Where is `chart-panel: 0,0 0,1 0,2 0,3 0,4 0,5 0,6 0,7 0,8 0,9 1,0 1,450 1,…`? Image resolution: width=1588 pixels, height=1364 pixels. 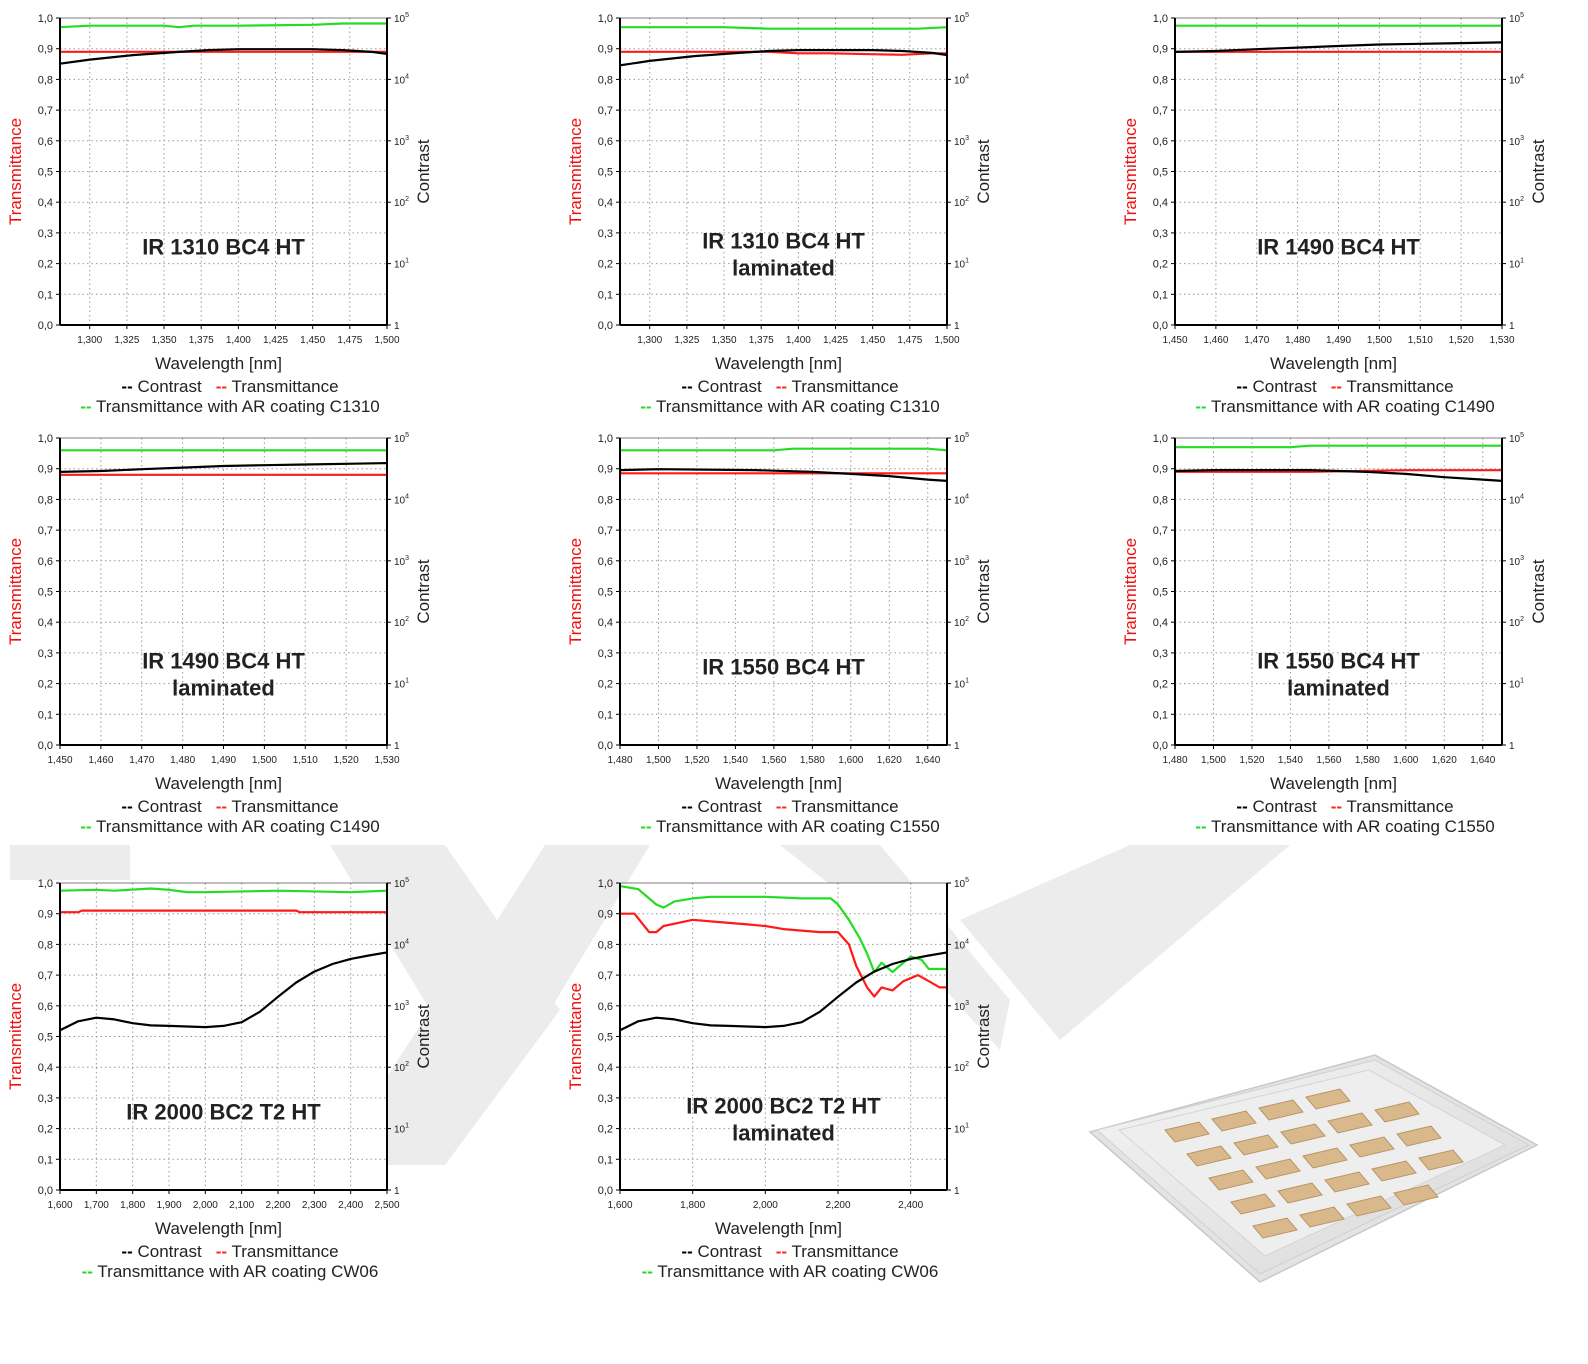 chart-panel: 0,0 0,1 0,2 0,3 0,4 0,5 0,6 0,7 0,8 0,9 1,0 1,450 1,… is located at coordinates (1354, 210).